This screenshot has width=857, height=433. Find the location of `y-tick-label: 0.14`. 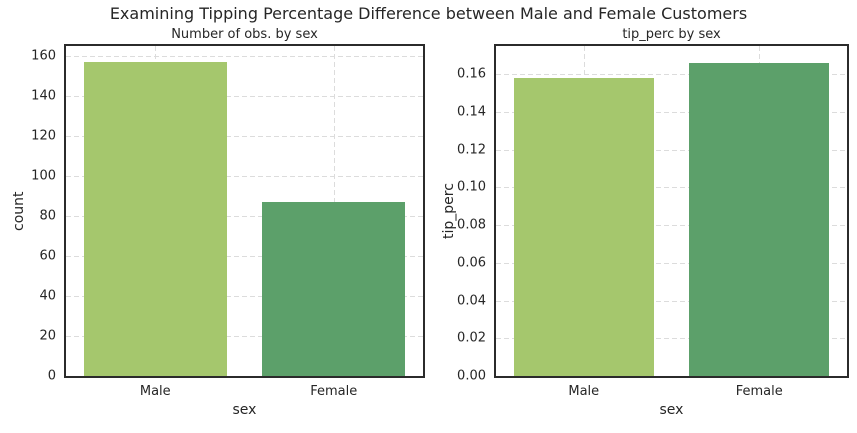

y-tick-label: 0.14 is located at coordinates (471, 112).